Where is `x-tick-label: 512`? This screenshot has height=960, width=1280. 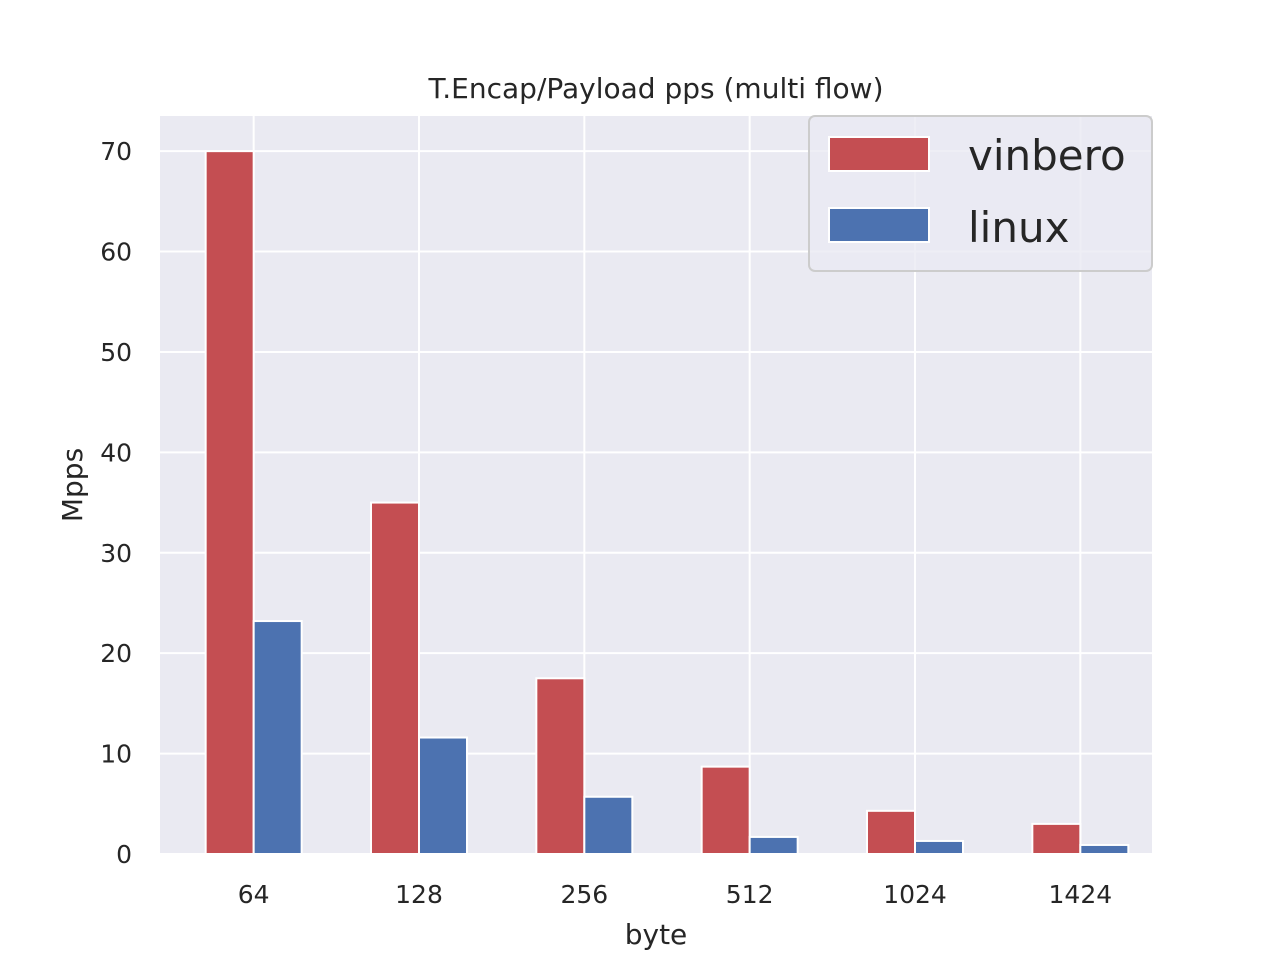 x-tick-label: 512 is located at coordinates (750, 894).